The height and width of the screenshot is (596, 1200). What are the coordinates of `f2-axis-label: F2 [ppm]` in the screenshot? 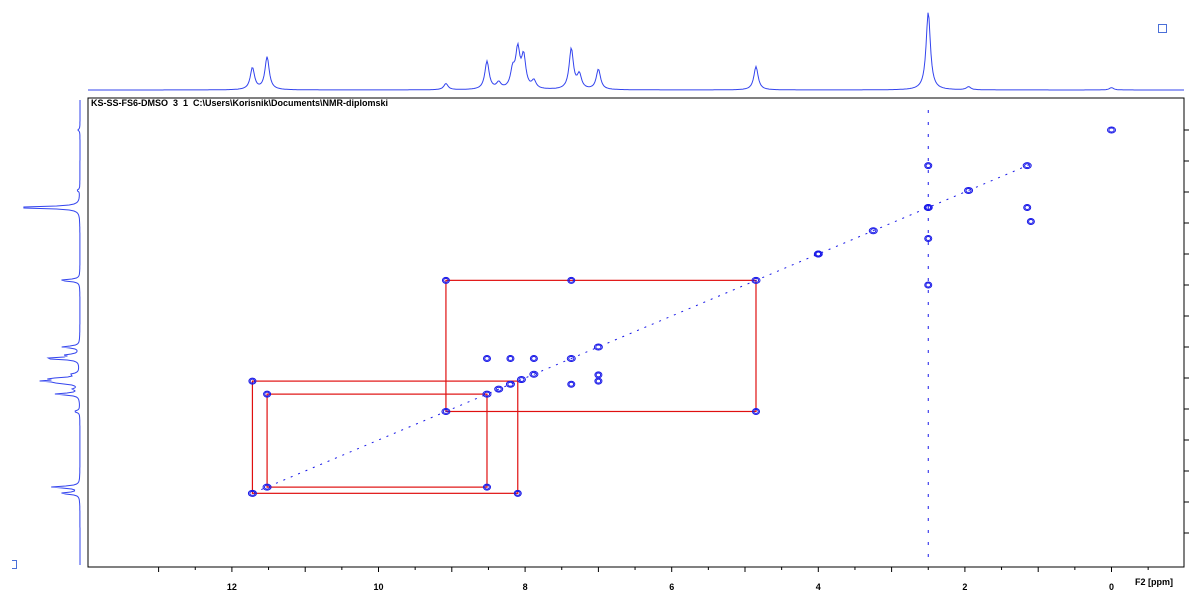 It's located at (1154, 582).